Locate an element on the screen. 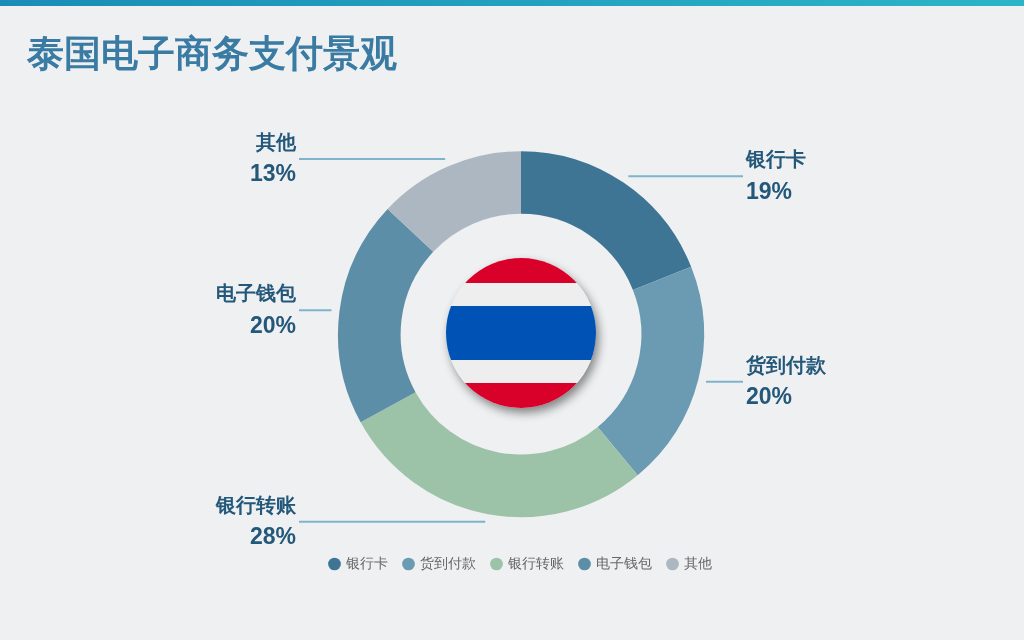 The height and width of the screenshot is (640, 1024). legend-label: 电子钱包 is located at coordinates (624, 562).